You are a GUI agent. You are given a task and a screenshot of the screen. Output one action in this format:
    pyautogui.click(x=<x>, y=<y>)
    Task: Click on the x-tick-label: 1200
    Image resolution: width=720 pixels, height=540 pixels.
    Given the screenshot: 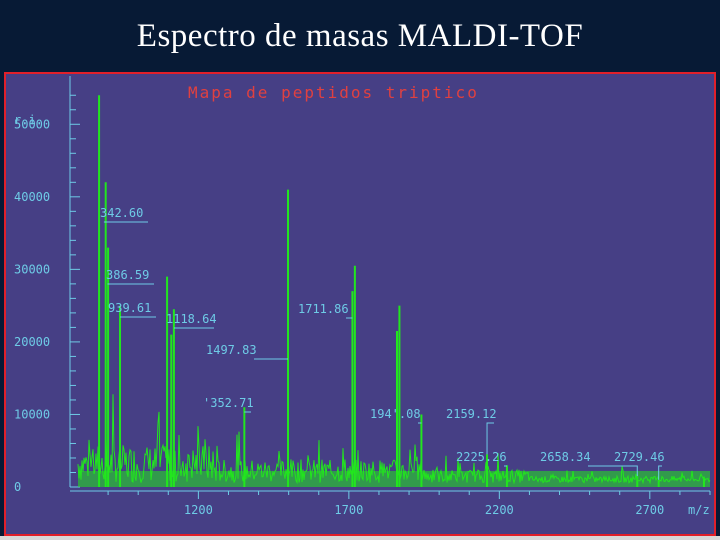 What is the action you would take?
    pyautogui.click(x=198, y=510)
    